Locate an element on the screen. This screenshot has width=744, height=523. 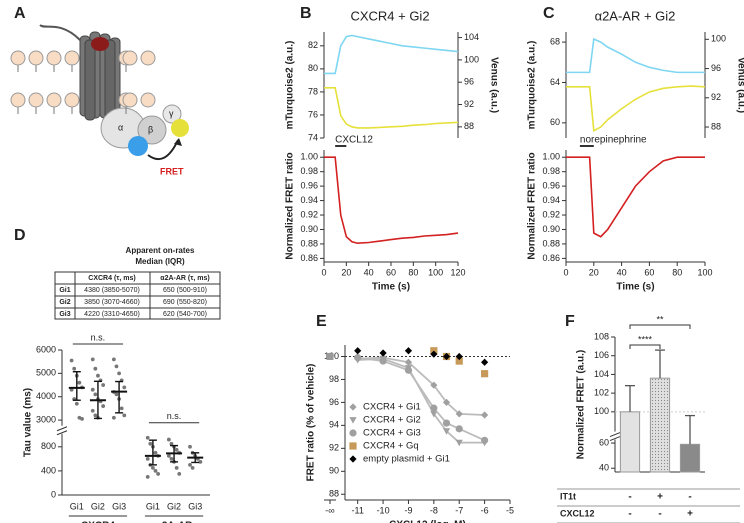
y-tick-label: 0.94 is located at coordinates (309, 200).